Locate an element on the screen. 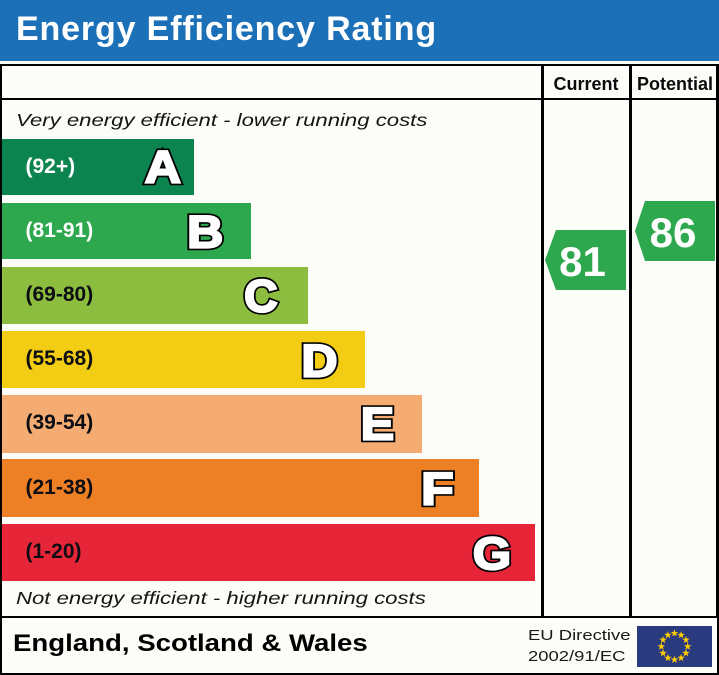  svg-text: C is located at coordinates (261, 295).